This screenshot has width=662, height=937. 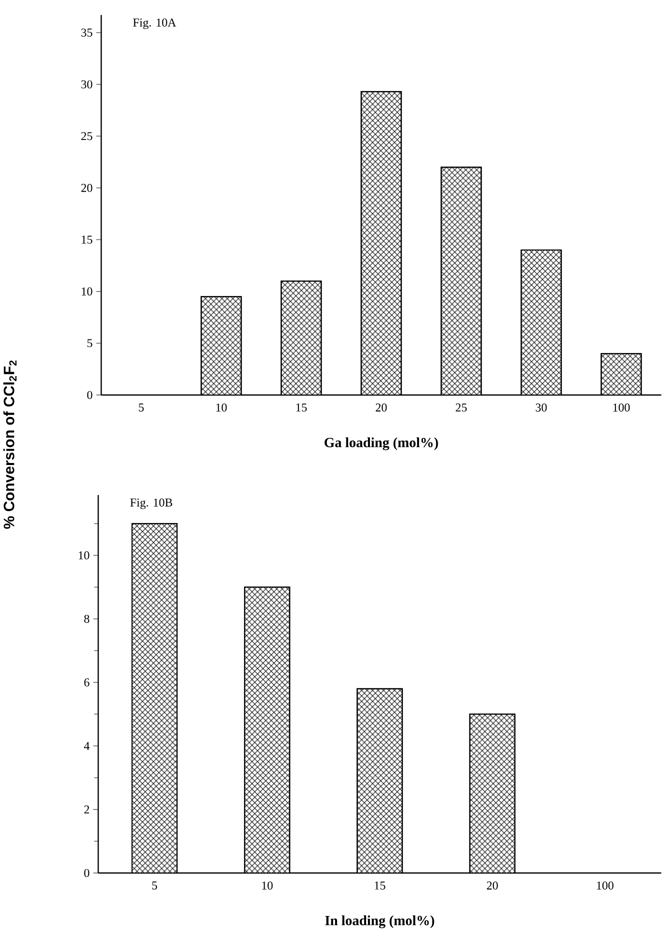 What do you see at coordinates (86, 84) in the screenshot?
I see `y-tick-label: 30` at bounding box center [86, 84].